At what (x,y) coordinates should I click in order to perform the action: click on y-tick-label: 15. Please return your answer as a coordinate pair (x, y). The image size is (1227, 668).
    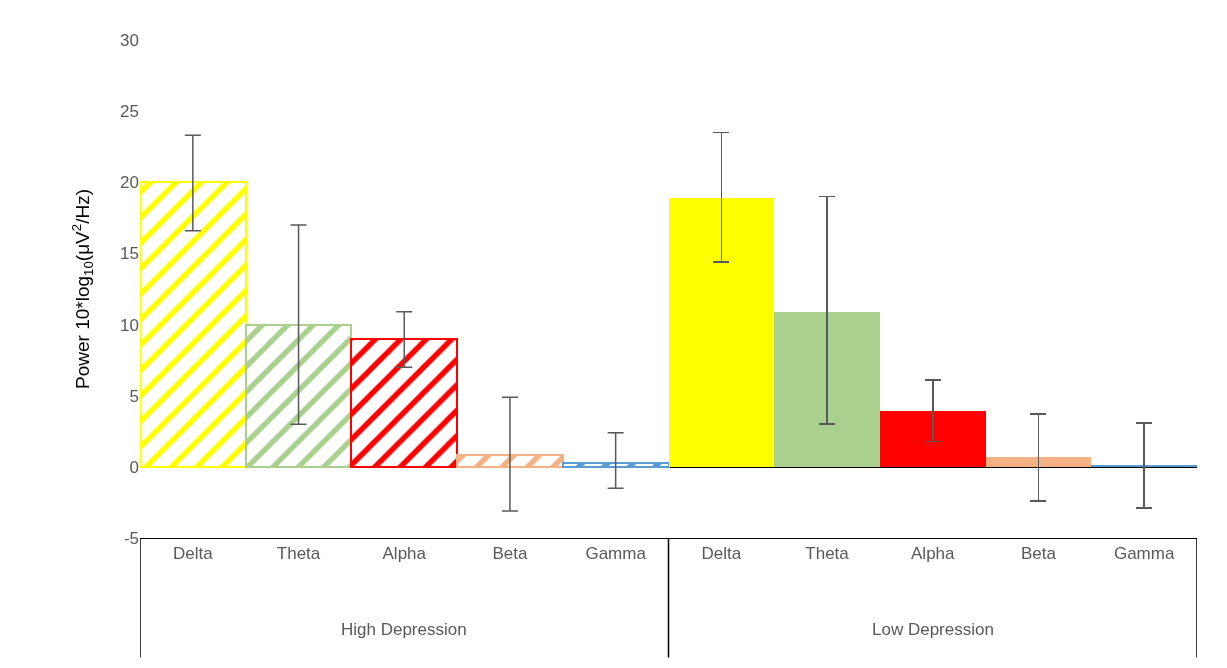
    Looking at the image, I should click on (129, 254).